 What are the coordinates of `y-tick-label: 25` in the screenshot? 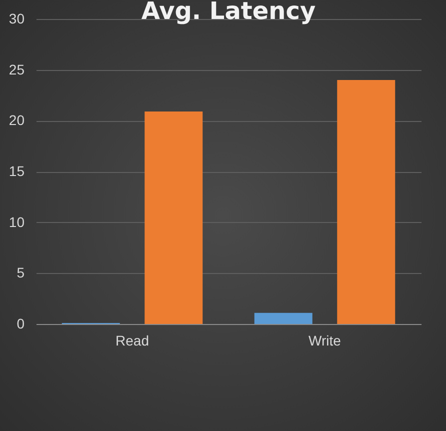 It's located at (16, 69).